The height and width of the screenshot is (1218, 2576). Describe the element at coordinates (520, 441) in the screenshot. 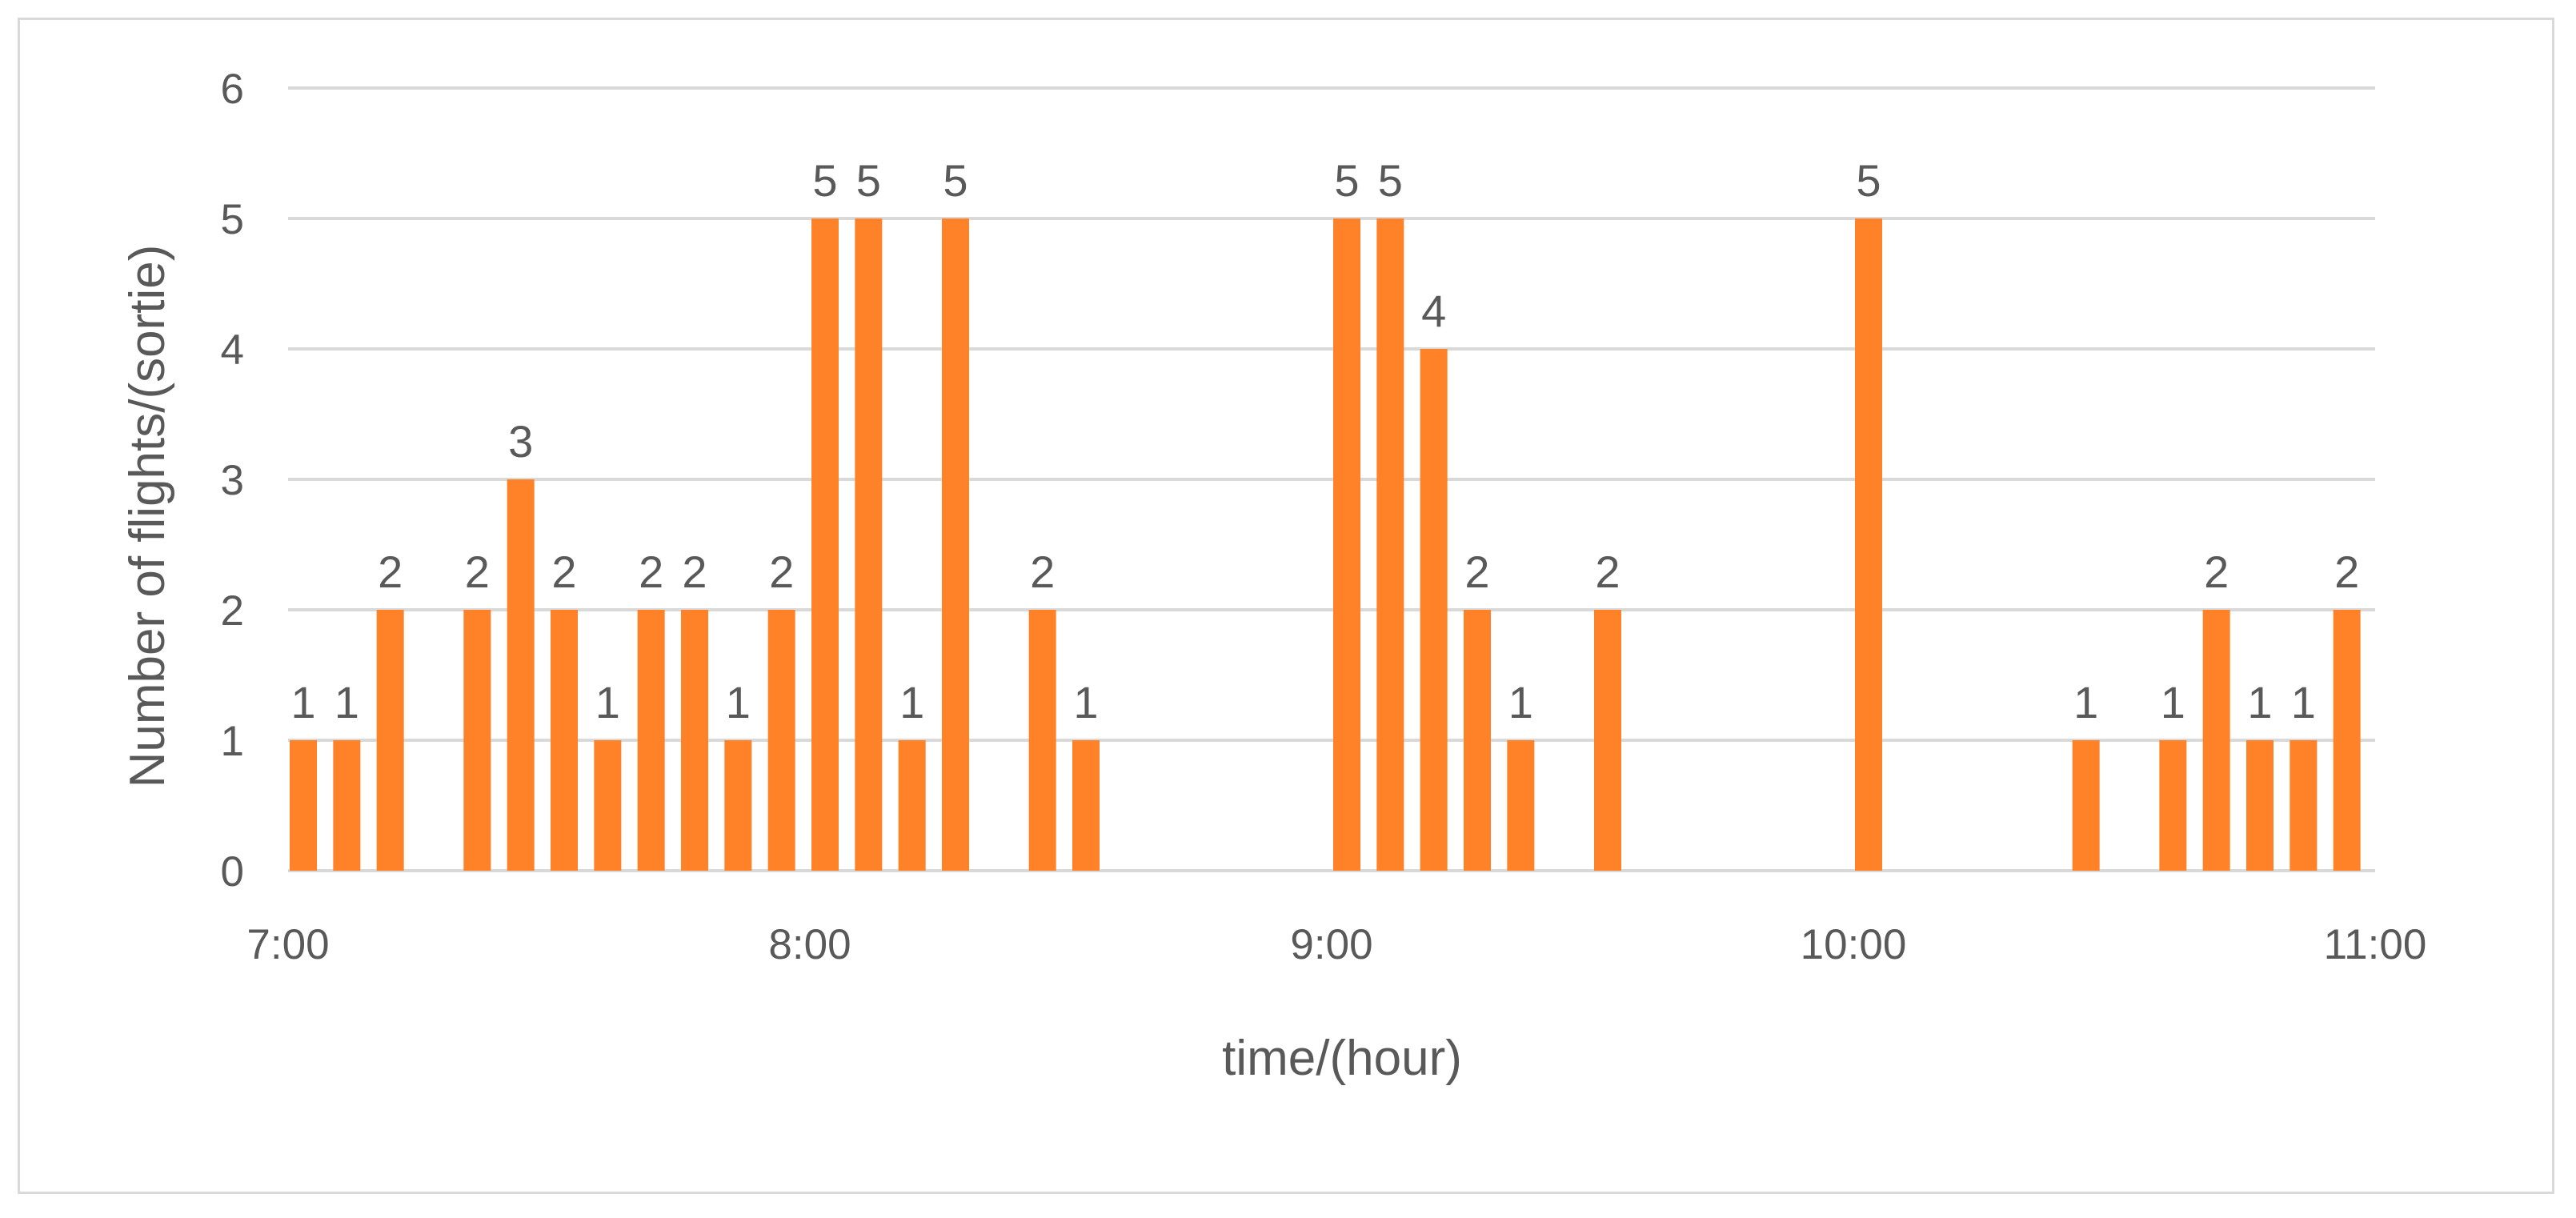

I see `data-label: 3` at that location.